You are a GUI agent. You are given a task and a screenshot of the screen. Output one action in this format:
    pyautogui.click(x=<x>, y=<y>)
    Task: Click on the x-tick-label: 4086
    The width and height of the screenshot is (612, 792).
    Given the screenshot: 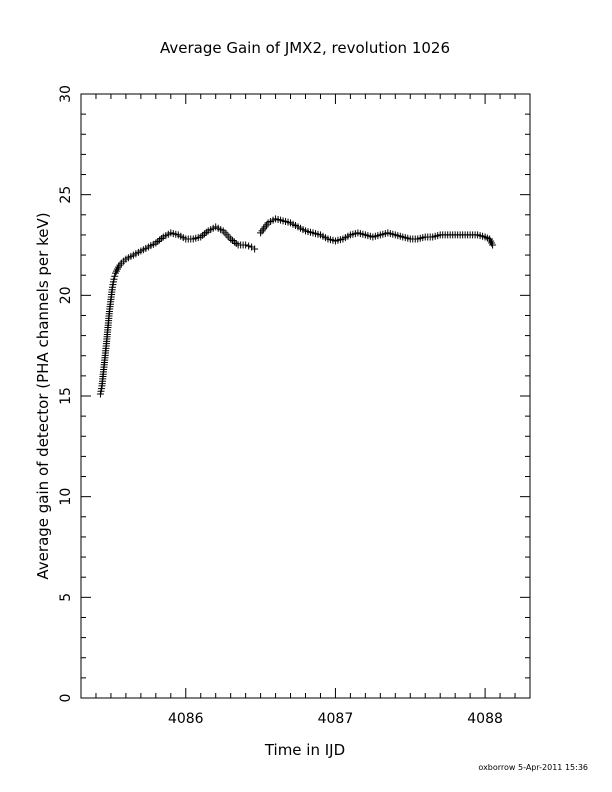 What is the action you would take?
    pyautogui.click(x=186, y=719)
    